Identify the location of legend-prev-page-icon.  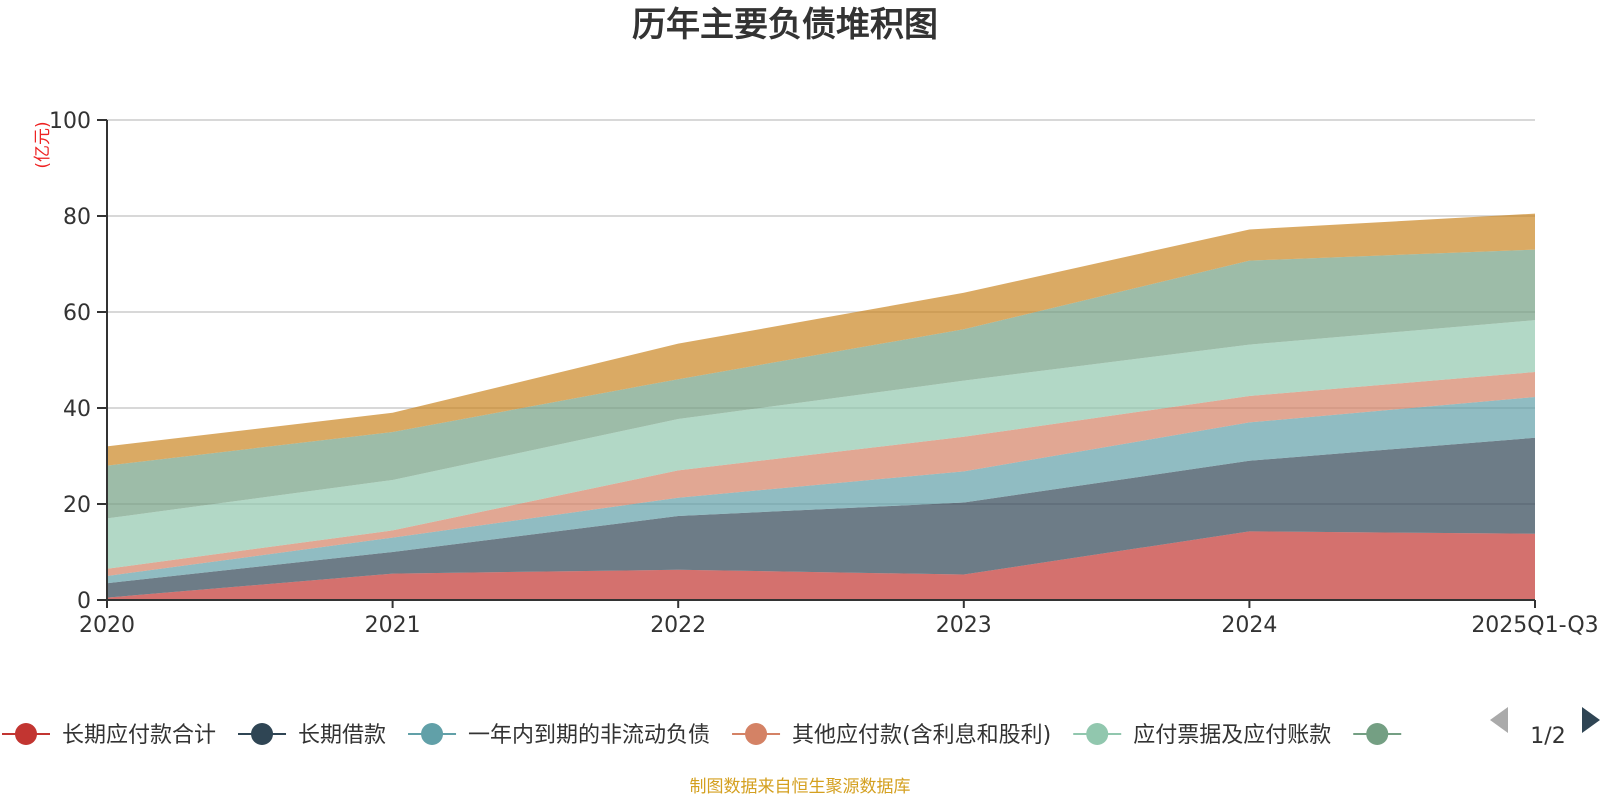
(1499, 720).